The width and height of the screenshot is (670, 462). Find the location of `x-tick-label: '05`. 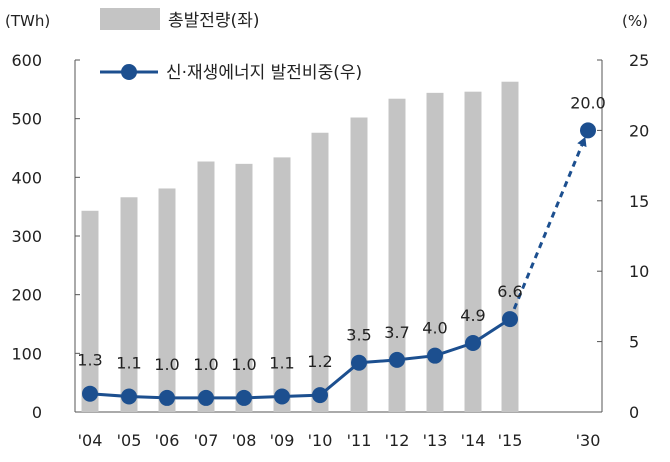

x-tick-label: '05 is located at coordinates (129, 440).